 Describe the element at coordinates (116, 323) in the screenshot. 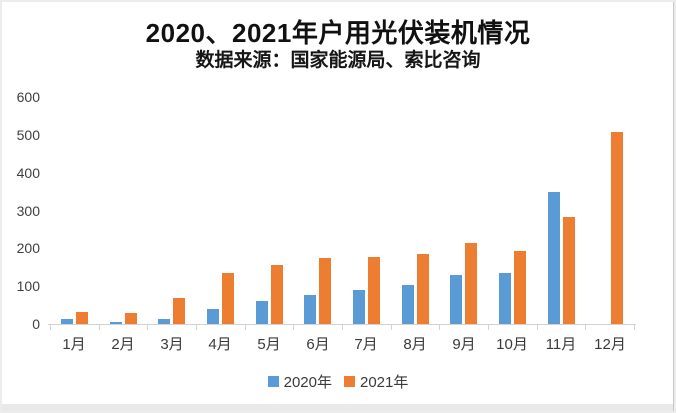

I see `bar-2020年-2月` at that location.